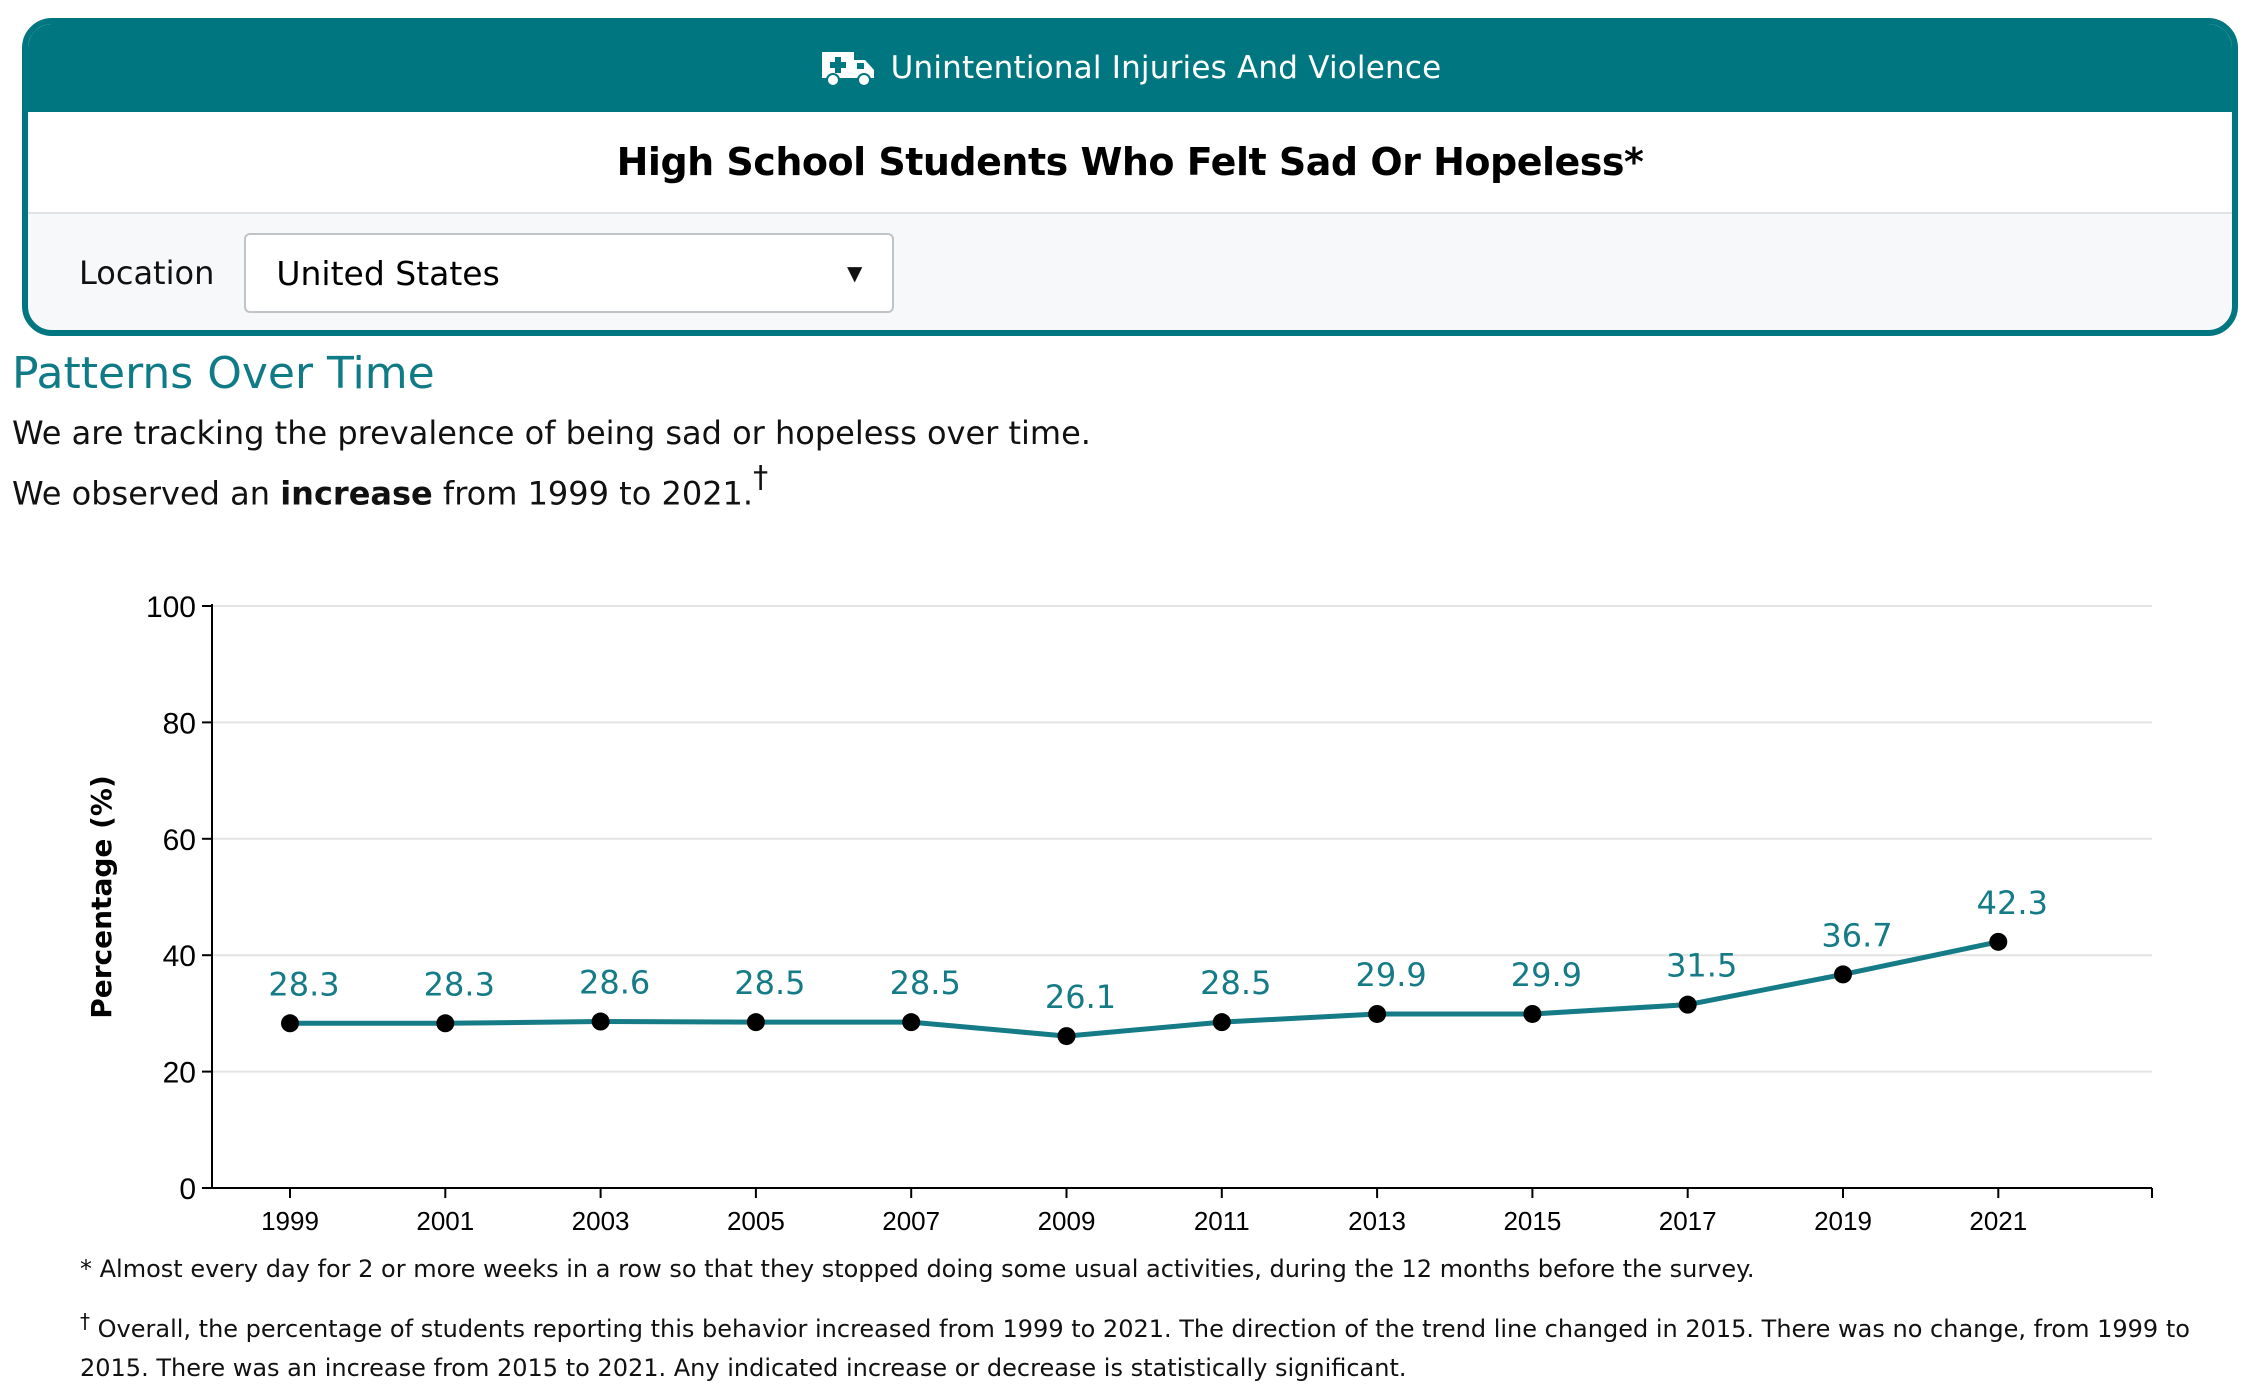 The image size is (2244, 1390). I want to click on x-tick-label: 2009, so click(1067, 1221).